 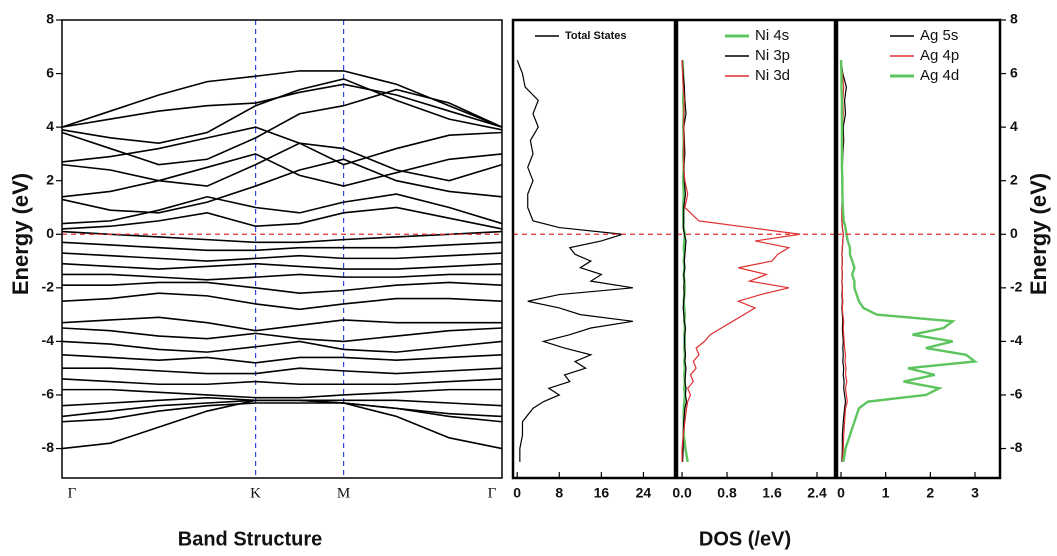 I want to click on legend-label: Total States, so click(x=596, y=36).